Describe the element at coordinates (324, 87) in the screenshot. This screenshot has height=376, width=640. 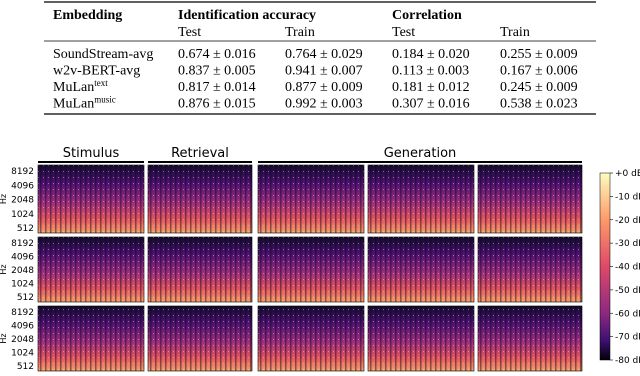
I see `table-cell: 0.877 ± 0.009` at that location.